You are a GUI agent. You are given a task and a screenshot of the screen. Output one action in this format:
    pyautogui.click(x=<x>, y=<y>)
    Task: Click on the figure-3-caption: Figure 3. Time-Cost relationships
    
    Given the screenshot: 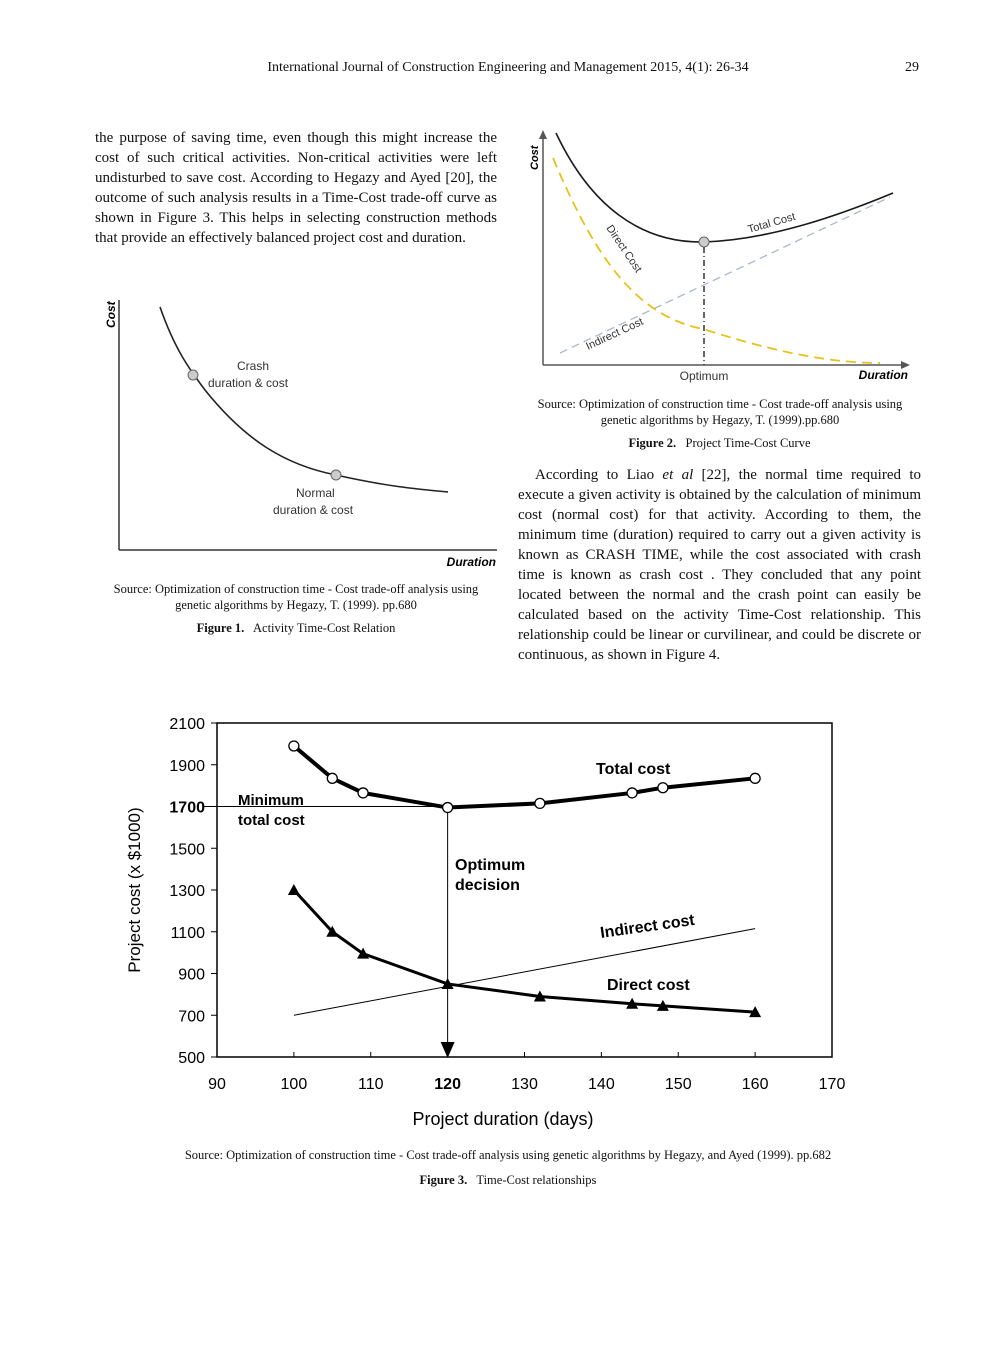 What is the action you would take?
    pyautogui.click(x=508, y=1180)
    